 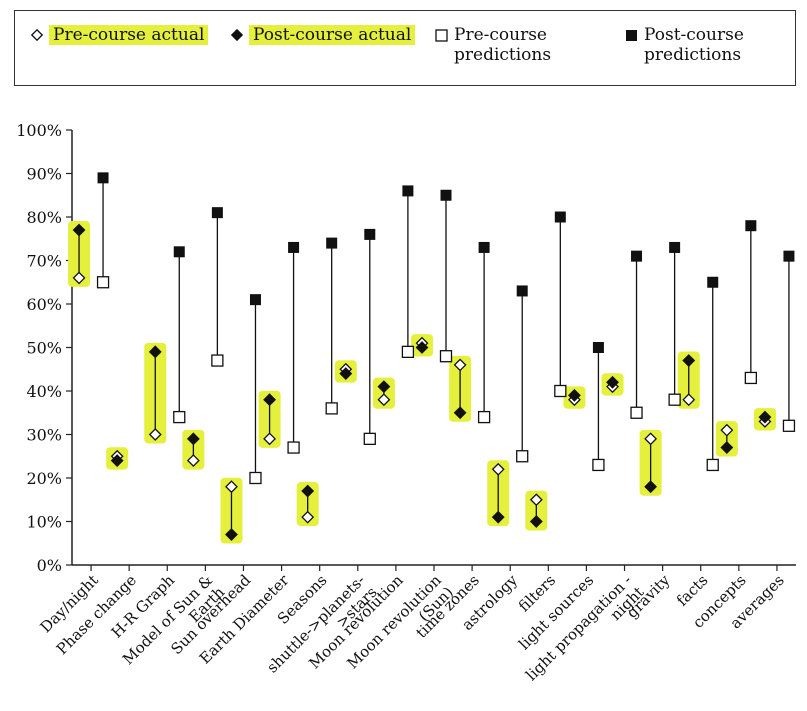 I want to click on open-diamond-icon, so click(x=37, y=35).